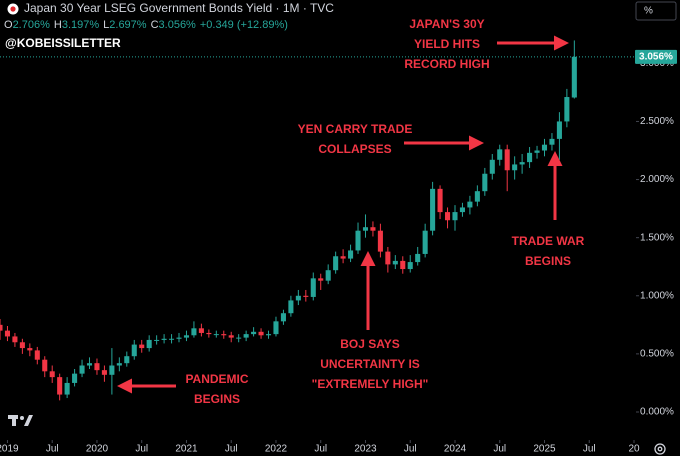  What do you see at coordinates (657, 354) in the screenshot?
I see `y-tick-label: 0.500%` at bounding box center [657, 354].